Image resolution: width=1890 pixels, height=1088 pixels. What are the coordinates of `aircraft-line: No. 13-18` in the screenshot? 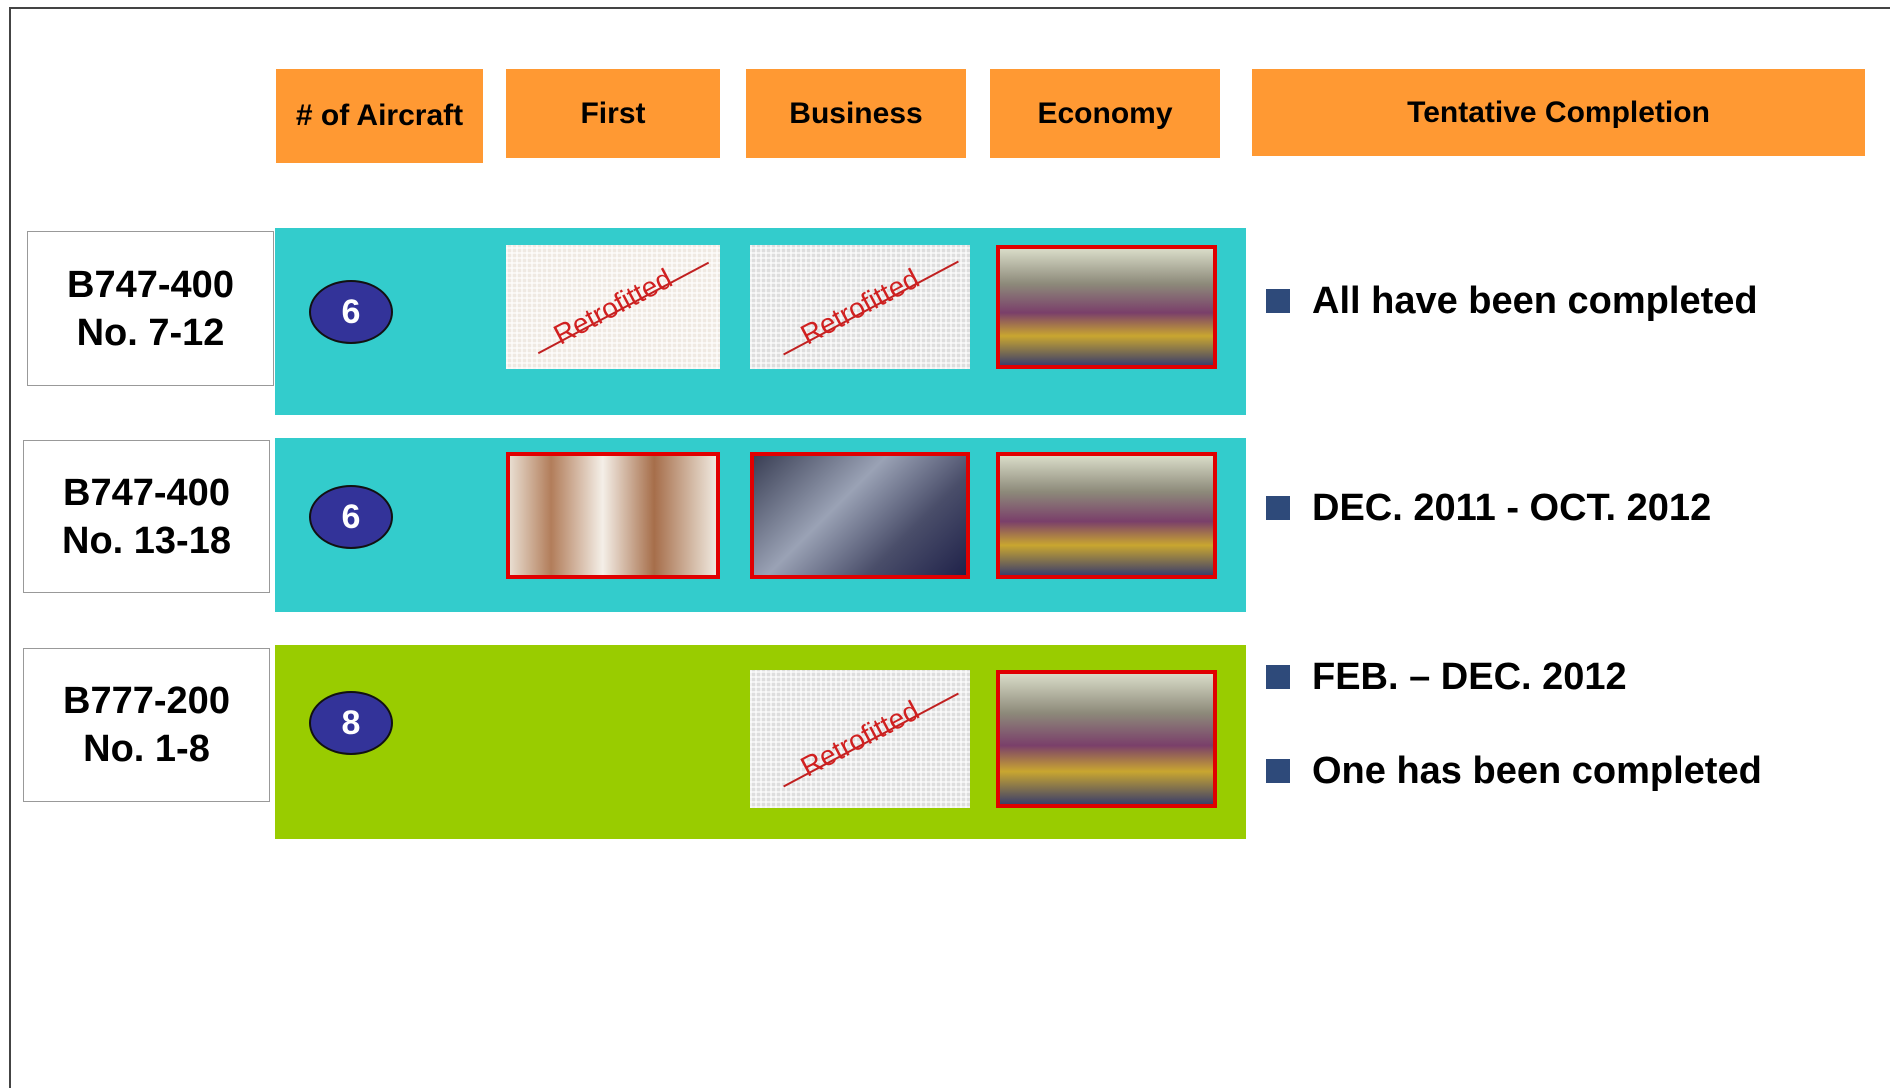 It's located at (146, 540).